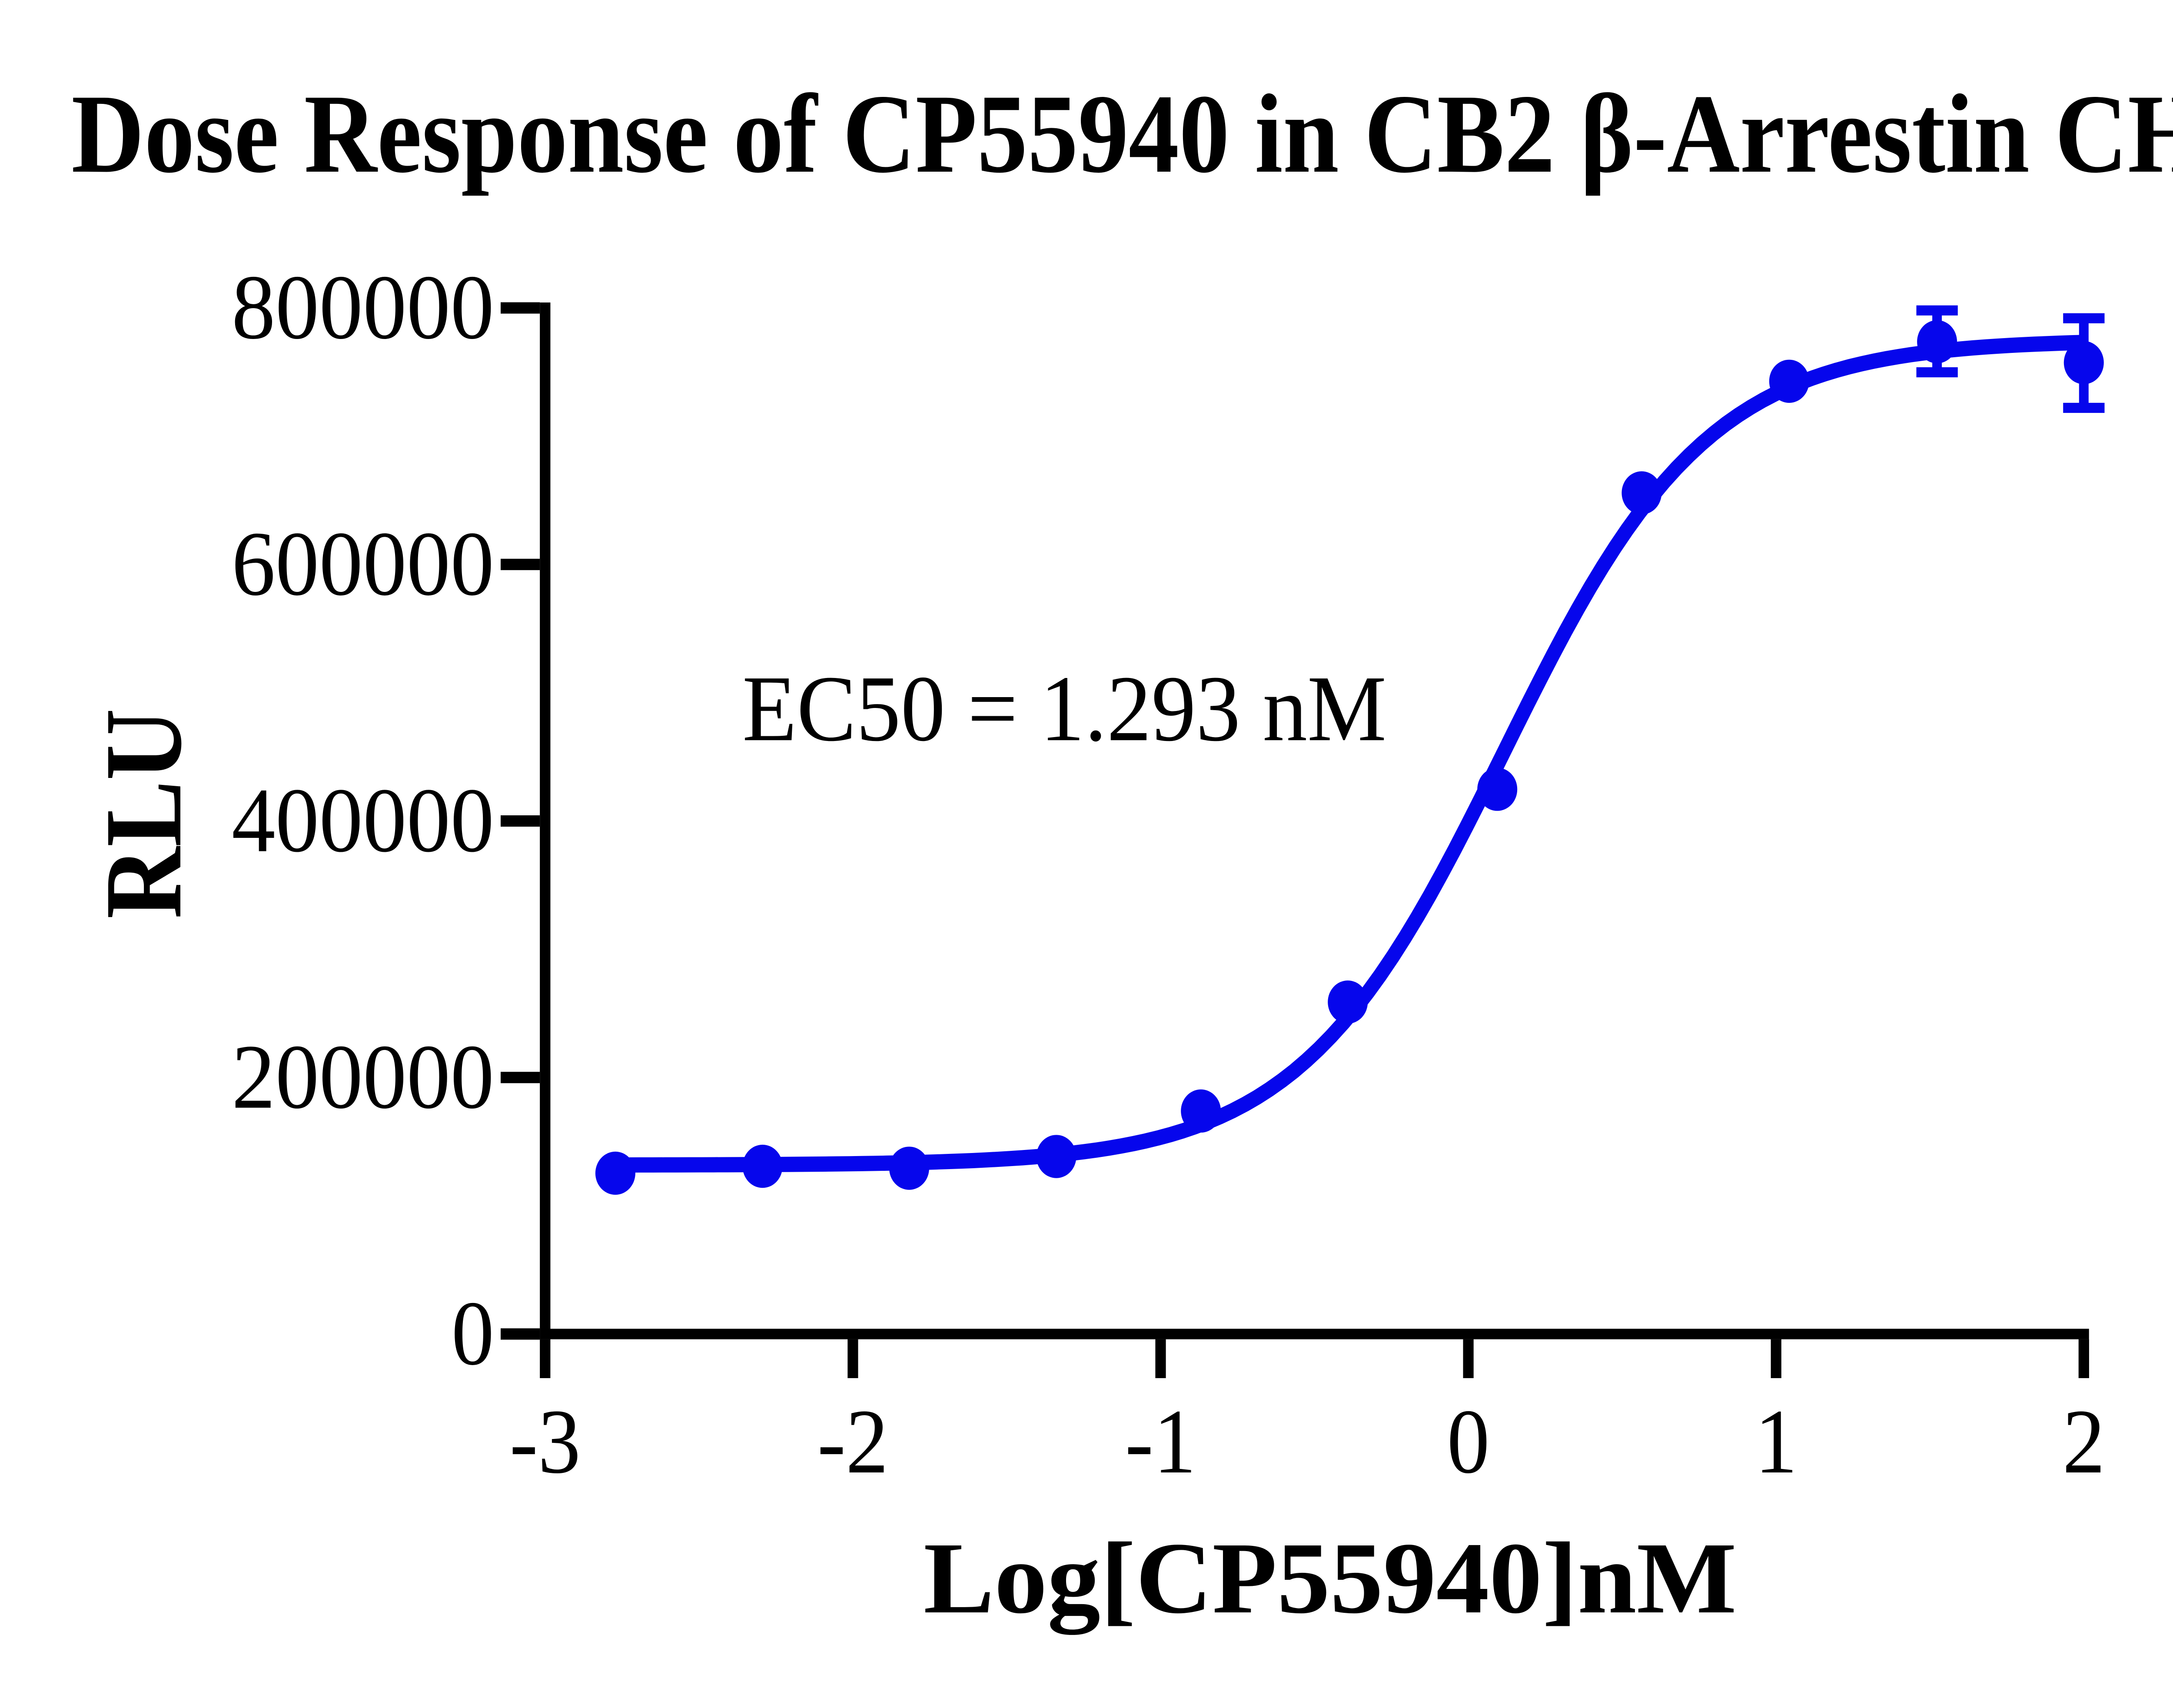 The image size is (2173, 1708). I want to click on svg-text: -3, so click(545, 1442).